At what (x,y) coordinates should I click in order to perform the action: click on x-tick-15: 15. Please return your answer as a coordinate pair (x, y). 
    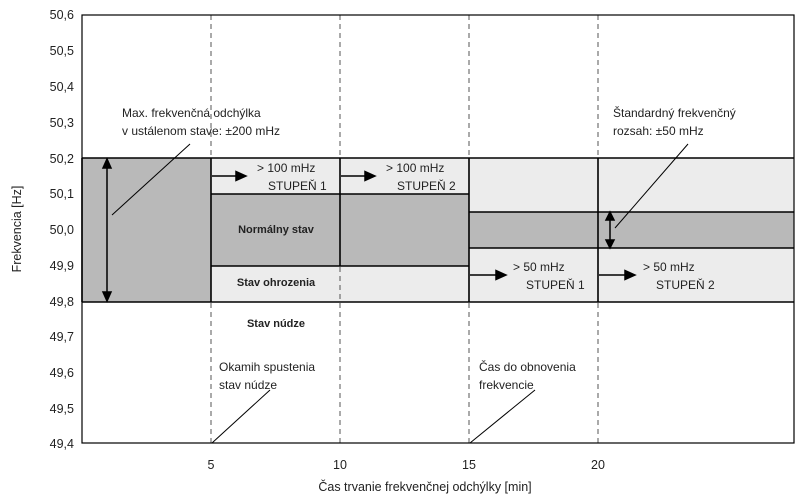
    Looking at the image, I should click on (469, 465).